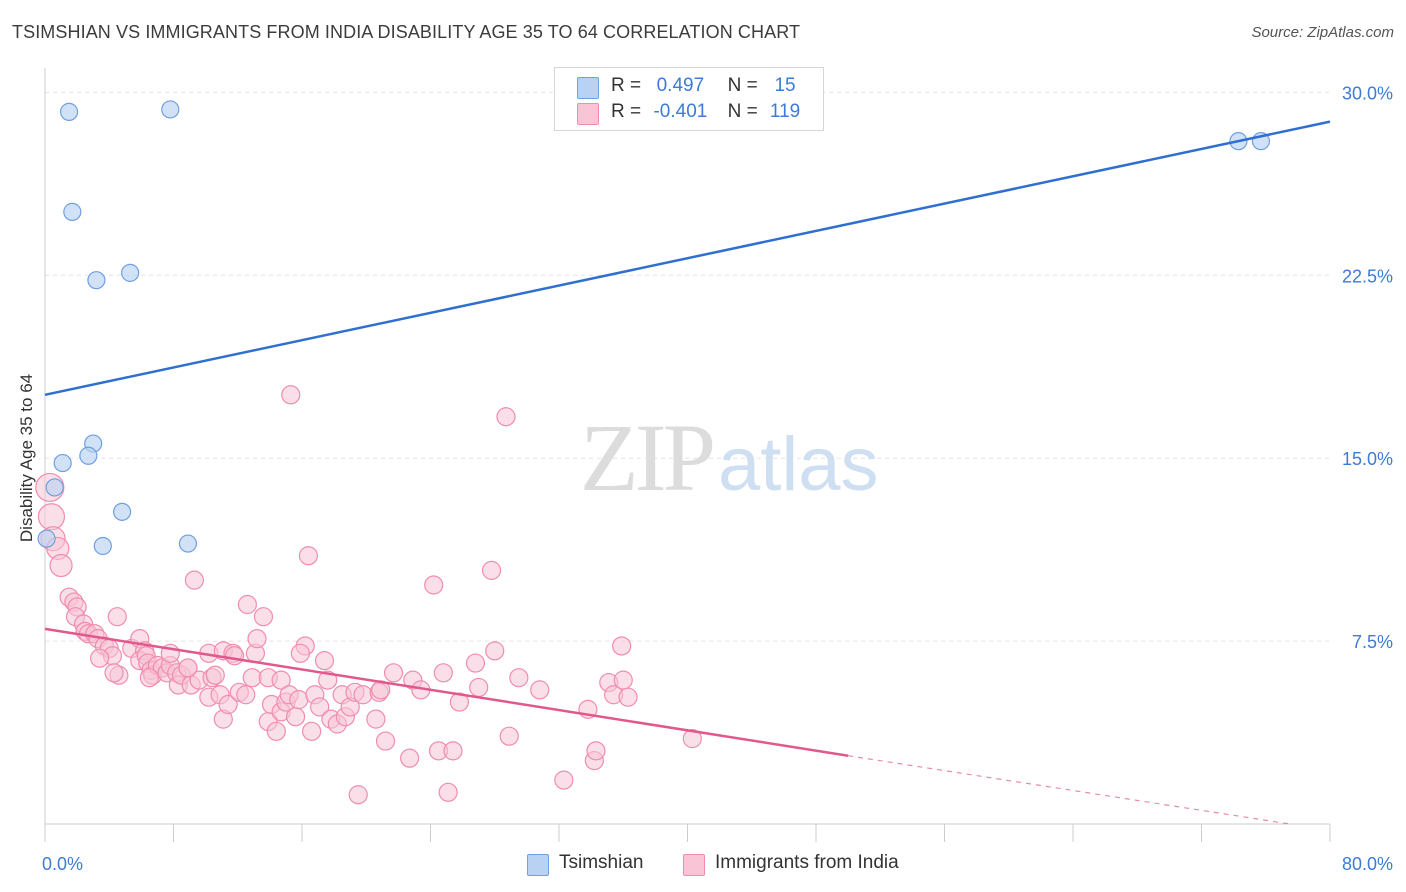 The image size is (1406, 892). What do you see at coordinates (601, 862) in the screenshot?
I see `series-label-tsimshian: Tsimshian` at bounding box center [601, 862].